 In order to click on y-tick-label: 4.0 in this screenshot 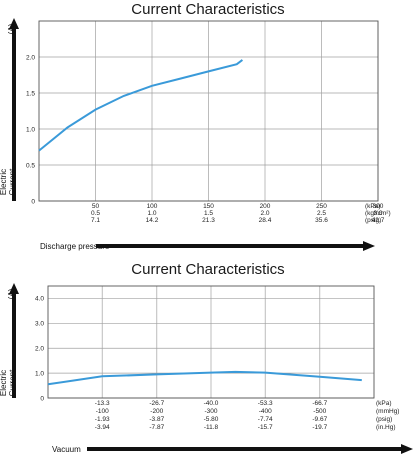, I will do `click(39, 299)`.